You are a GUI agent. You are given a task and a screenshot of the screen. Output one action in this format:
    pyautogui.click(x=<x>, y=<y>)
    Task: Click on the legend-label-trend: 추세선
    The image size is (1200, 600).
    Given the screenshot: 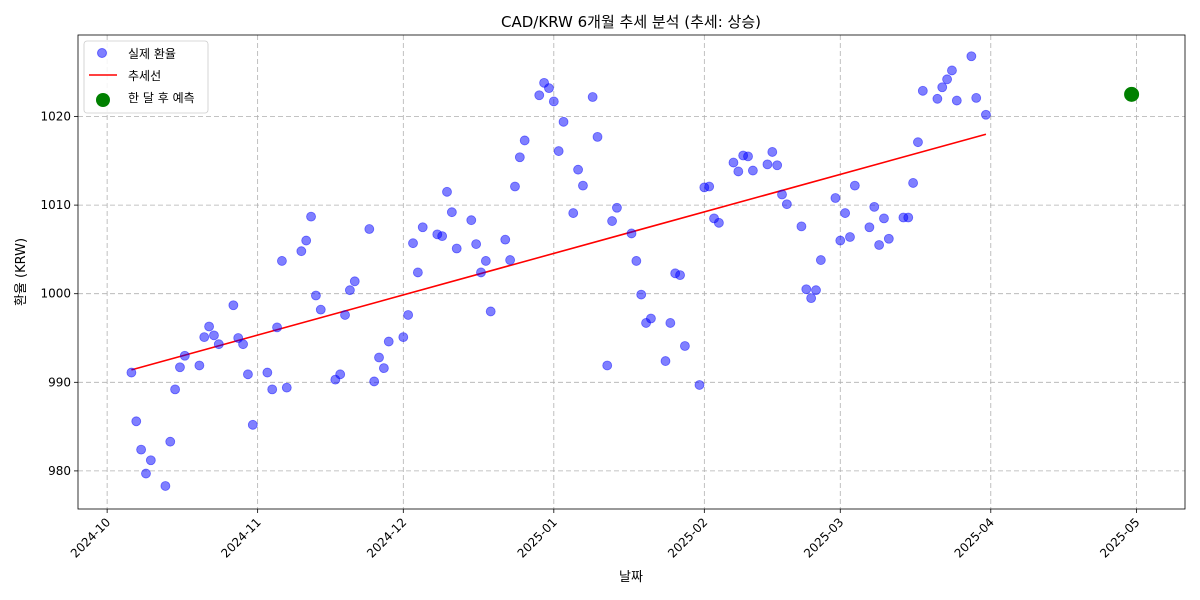 What is the action you would take?
    pyautogui.click(x=144, y=76)
    